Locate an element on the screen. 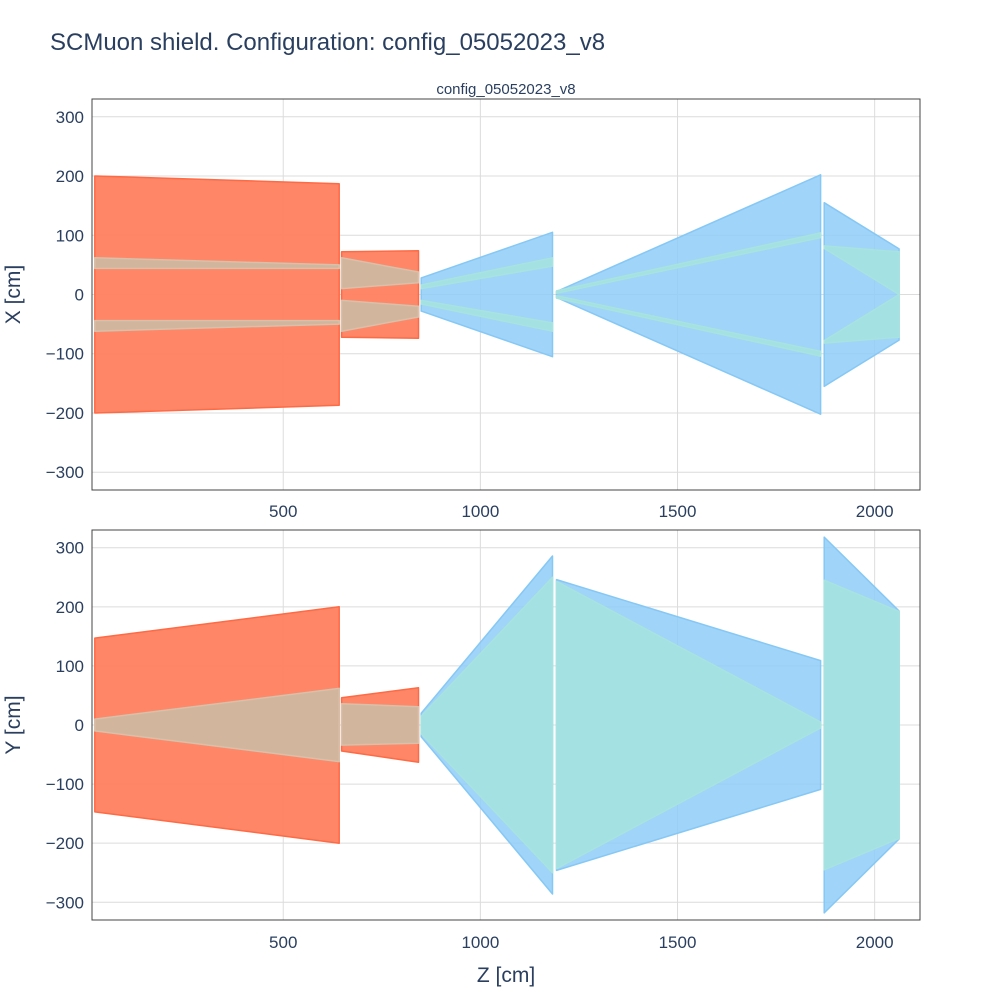 Image resolution: width=1000 pixels, height=1000 pixels. iron-block-2-field is located at coordinates (380, 724).